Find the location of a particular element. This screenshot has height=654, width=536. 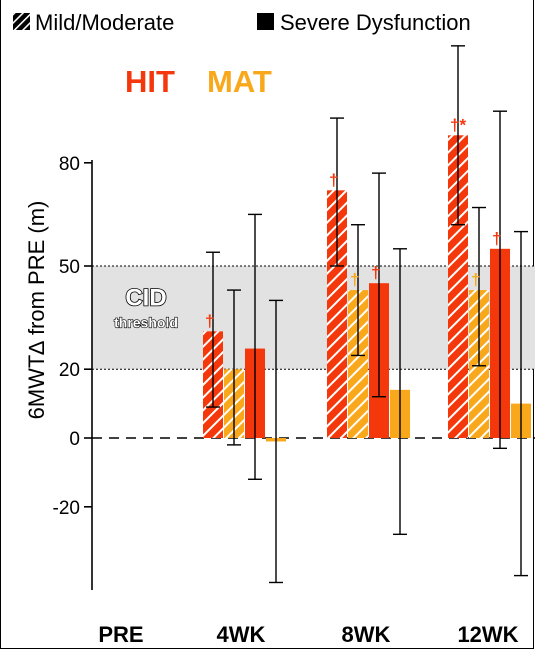

y-tick-label: 20 is located at coordinates (69, 370).